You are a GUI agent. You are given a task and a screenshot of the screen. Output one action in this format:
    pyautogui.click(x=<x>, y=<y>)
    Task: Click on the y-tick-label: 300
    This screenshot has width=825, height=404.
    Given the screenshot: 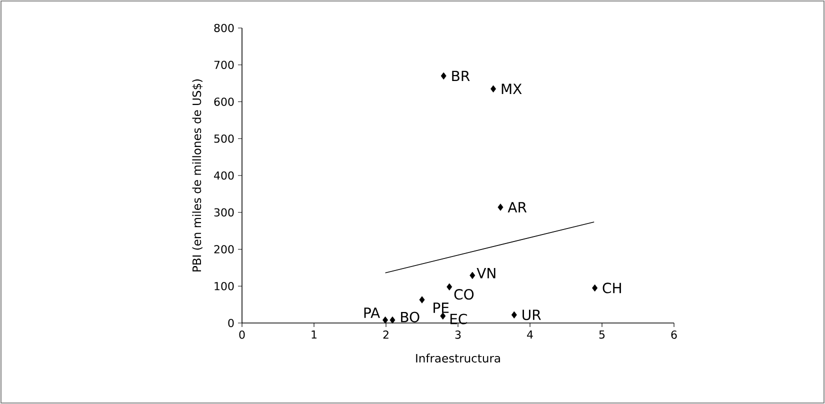 What is the action you would take?
    pyautogui.click(x=224, y=212)
    